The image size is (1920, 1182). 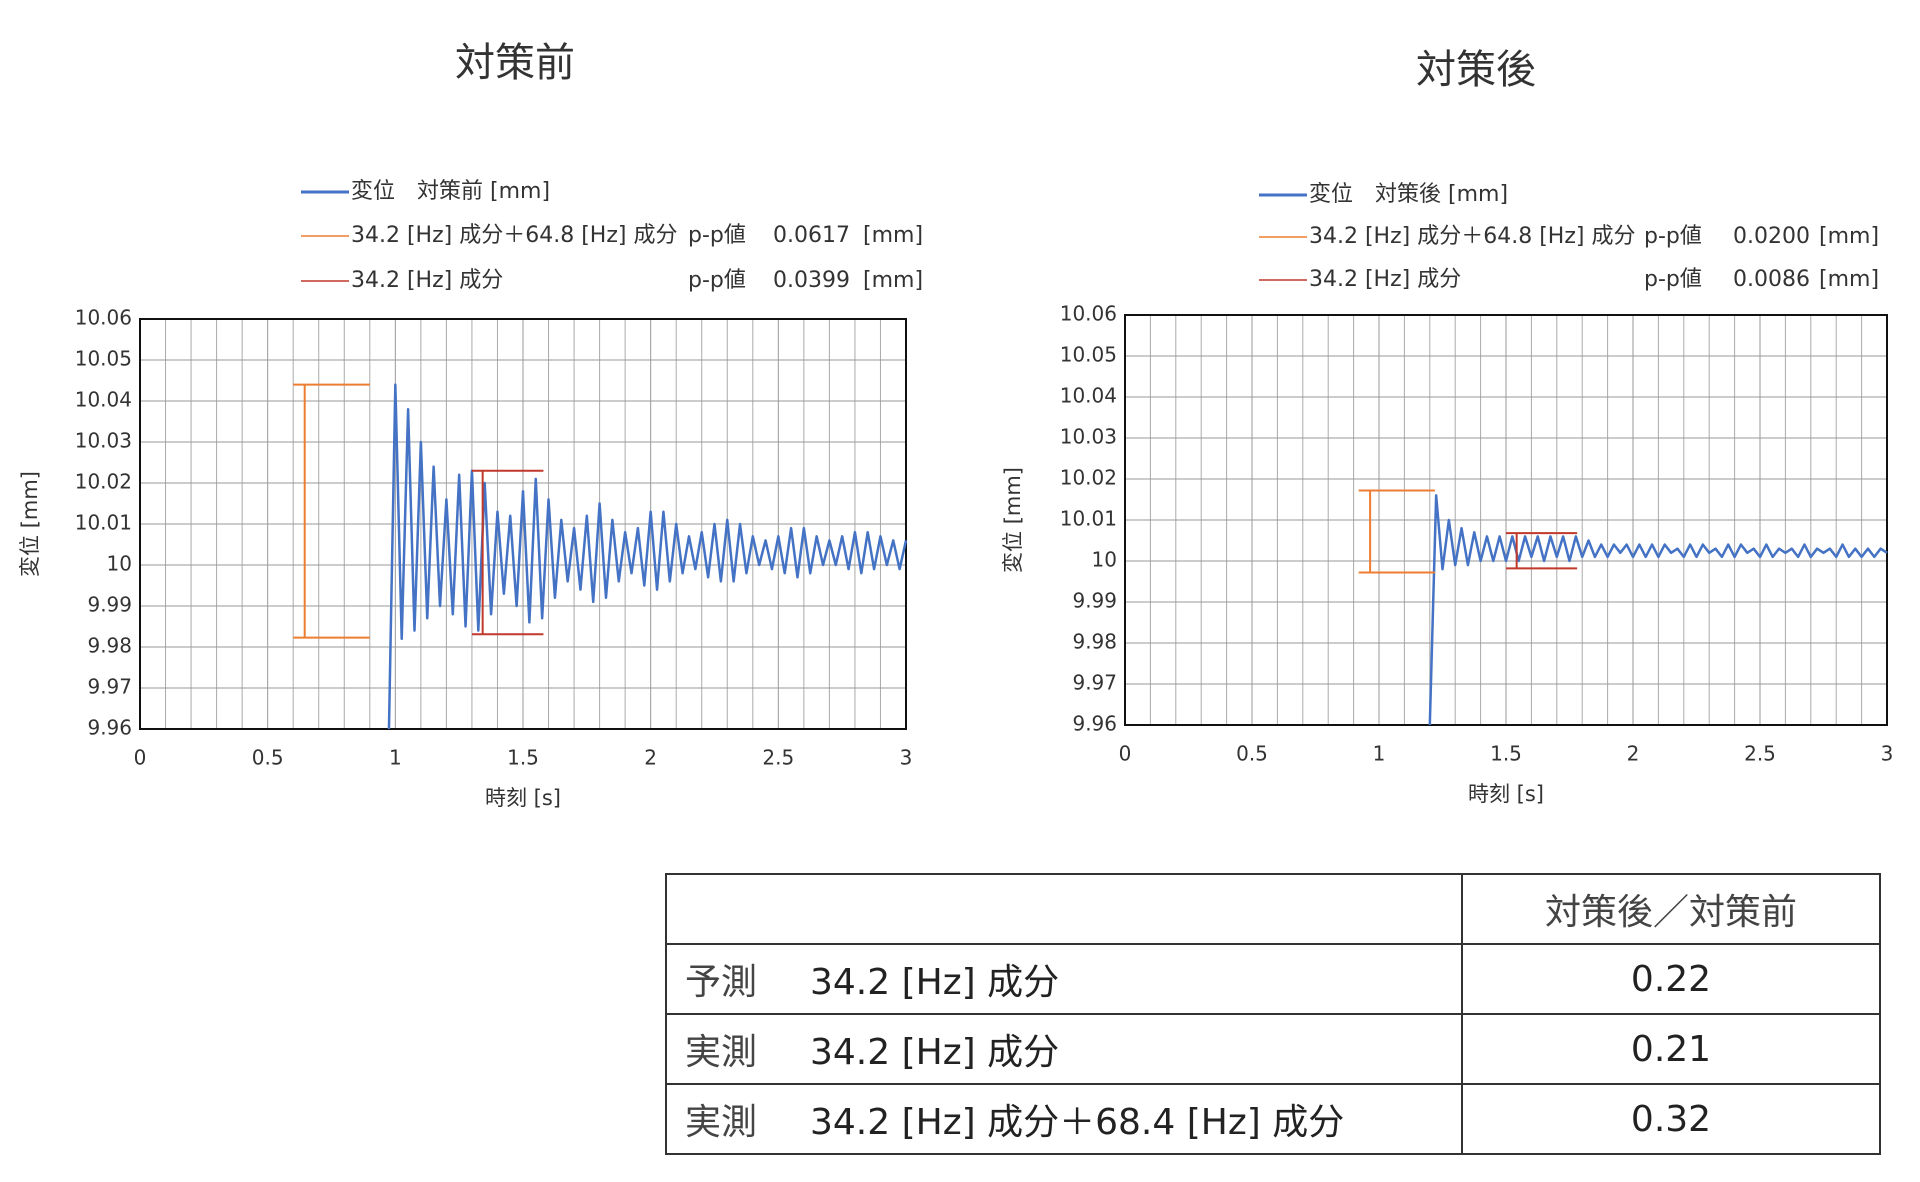 I want to click on row-value: 0.21, so click(x=1671, y=1049).